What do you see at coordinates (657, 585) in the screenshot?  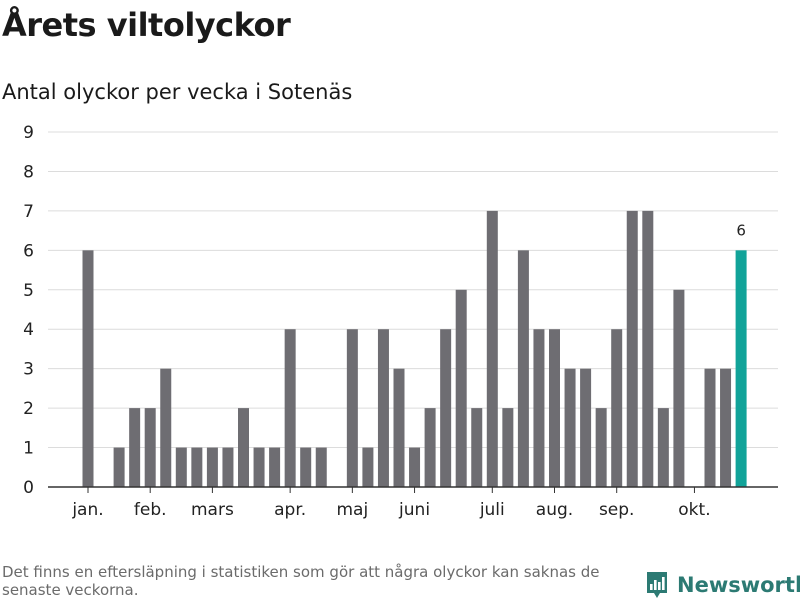 I see `newsworthy-logo-icon` at bounding box center [657, 585].